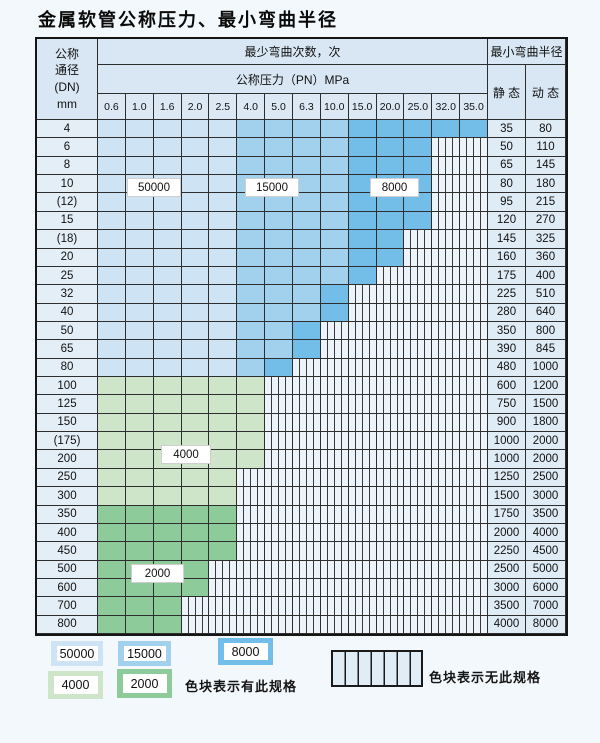 Image resolution: width=600 pixels, height=743 pixels. I want to click on dn-cell: 125, so click(67, 404).